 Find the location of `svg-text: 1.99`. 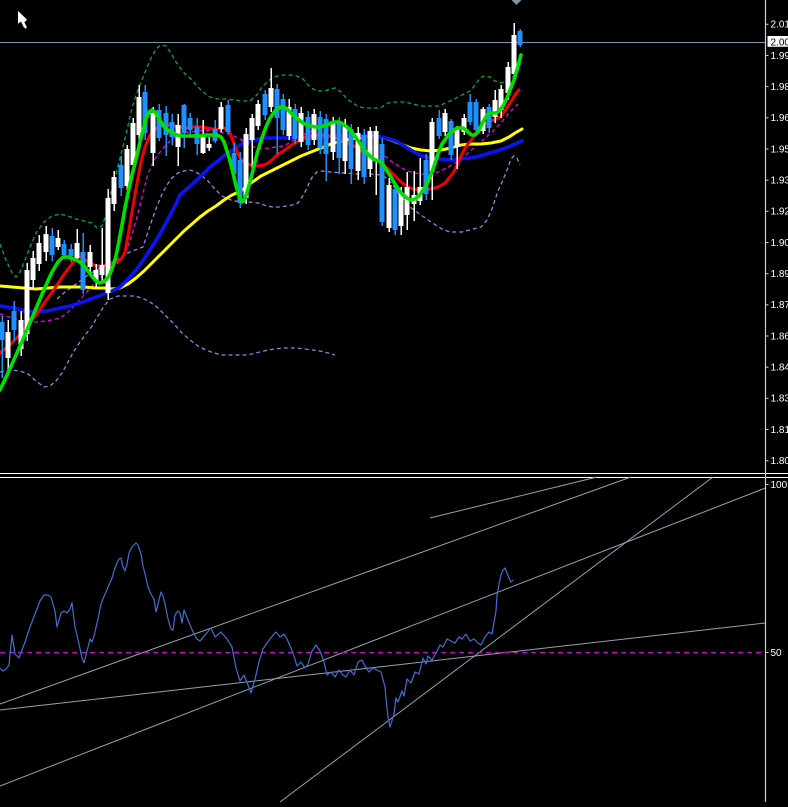

svg-text: 1.99 is located at coordinates (779, 56).